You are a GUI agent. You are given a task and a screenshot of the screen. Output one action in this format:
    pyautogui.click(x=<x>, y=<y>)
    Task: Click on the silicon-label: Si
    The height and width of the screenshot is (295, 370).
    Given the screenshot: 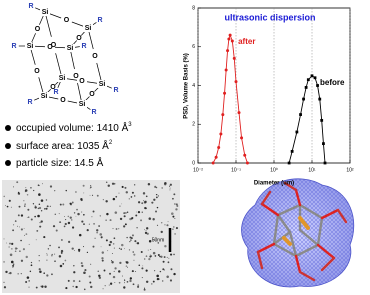 What is the action you would take?
    pyautogui.click(x=62, y=78)
    